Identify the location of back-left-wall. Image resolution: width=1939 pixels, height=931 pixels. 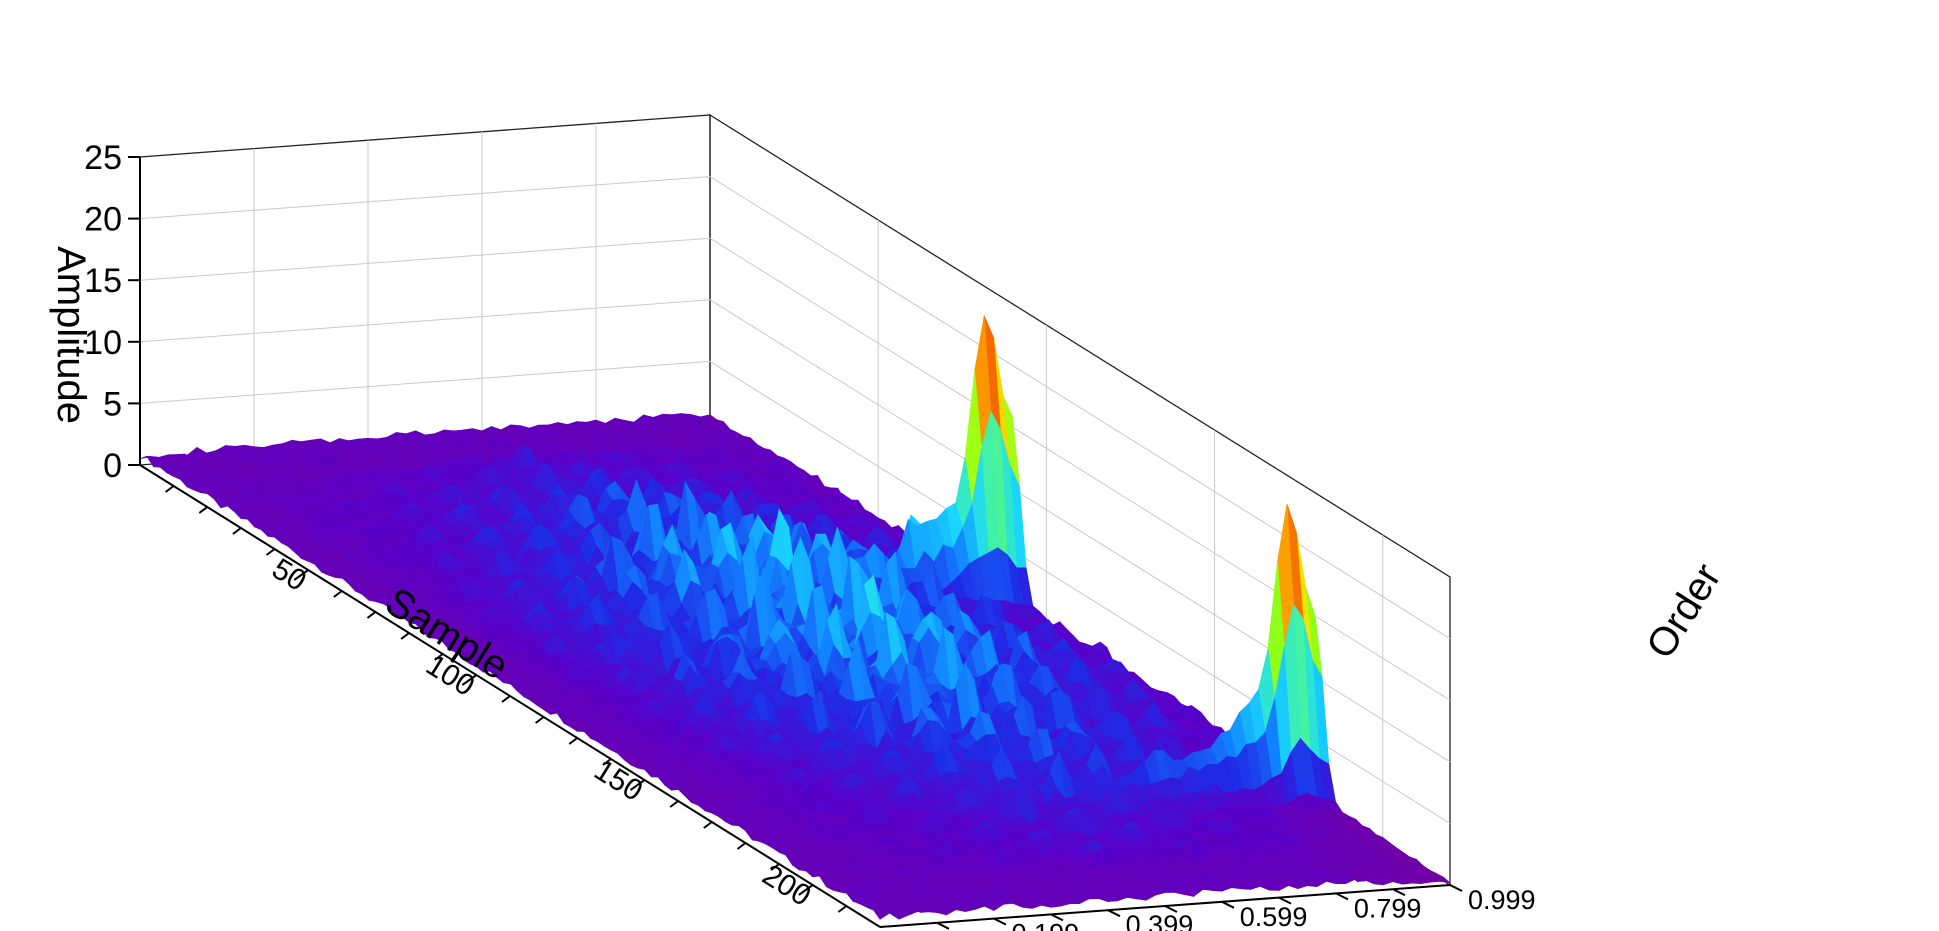
(425, 290).